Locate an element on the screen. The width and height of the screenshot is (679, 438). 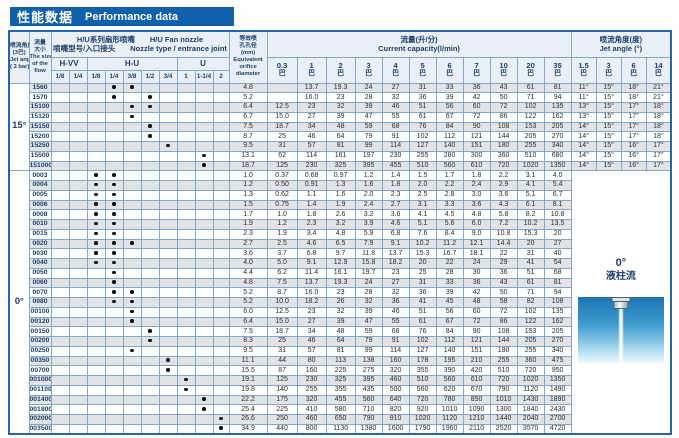
capacity-cell: 127 is located at coordinates (422, 351).